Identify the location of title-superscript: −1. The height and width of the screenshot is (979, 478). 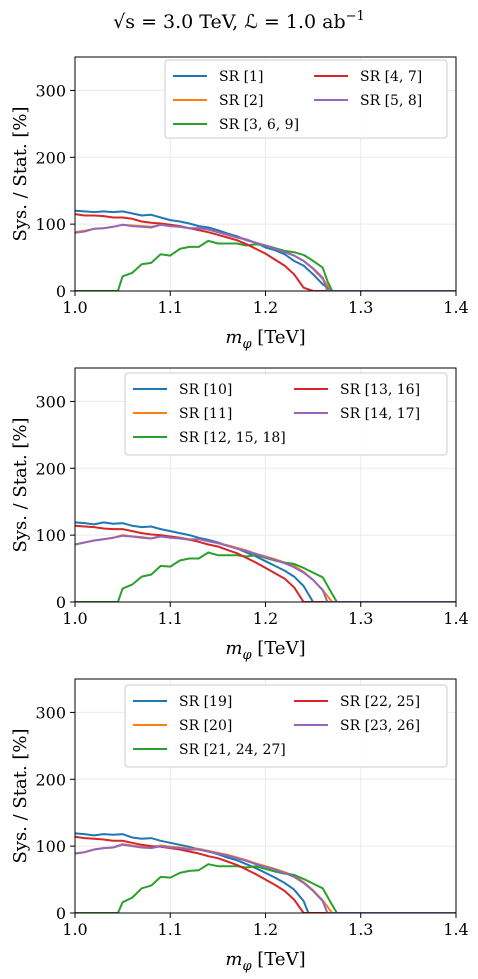
(355, 16).